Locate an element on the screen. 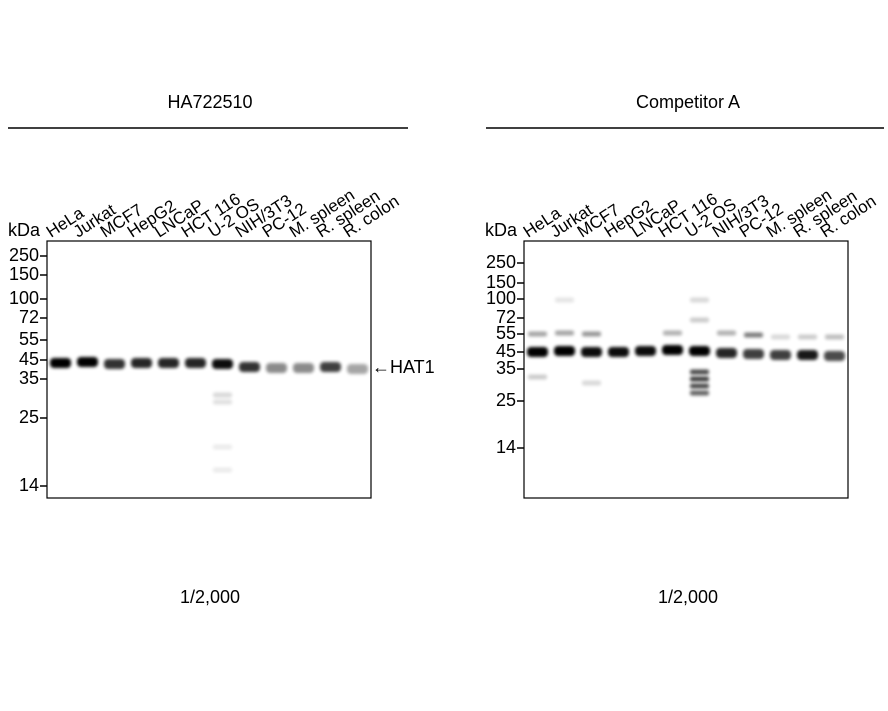 This screenshot has width=888, height=711. target-label: ←HAT1 is located at coordinates (403, 367).